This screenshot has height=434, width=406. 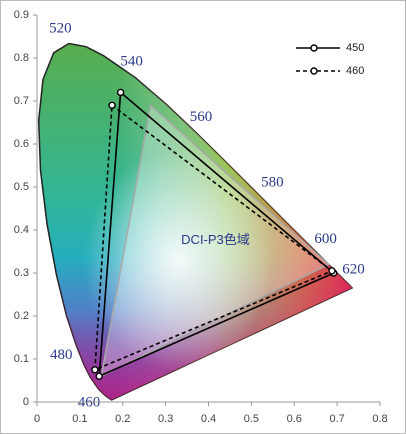 What do you see at coordinates (21, 144) in the screenshot?
I see `y-tick-label: 0.6` at bounding box center [21, 144].